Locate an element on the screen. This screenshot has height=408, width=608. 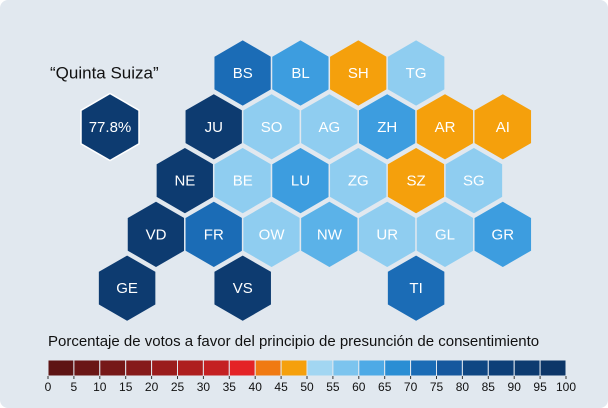
canton-label: UR is located at coordinates (387, 234).